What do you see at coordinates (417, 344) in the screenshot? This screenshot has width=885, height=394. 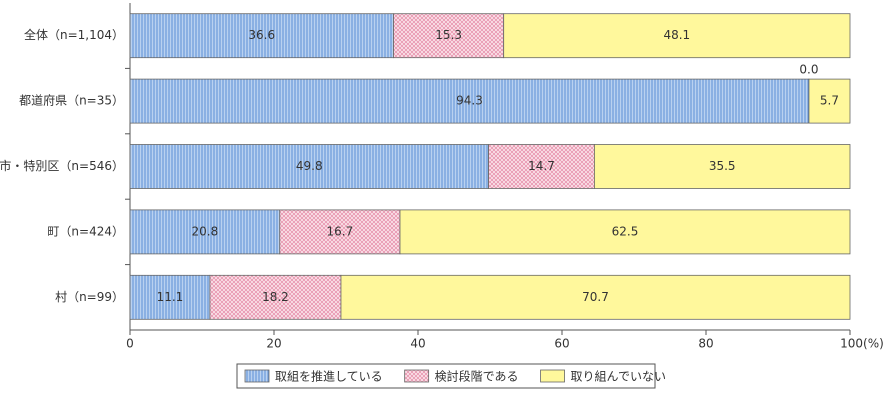 I see `x-tick-label: 40` at bounding box center [417, 344].